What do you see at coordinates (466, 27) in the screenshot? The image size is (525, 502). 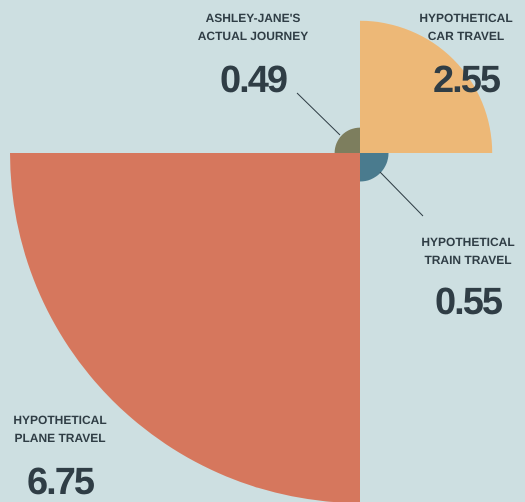 I see `category-label: HYPOTHETICAL CAR TRAVEL` at bounding box center [466, 27].